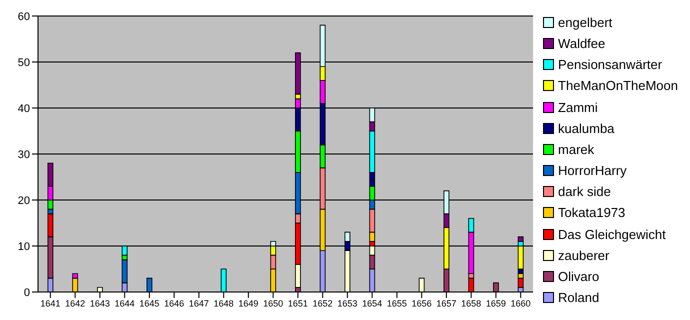 This screenshot has width=690, height=320. I want to click on legend-label: zauberer, so click(584, 255).